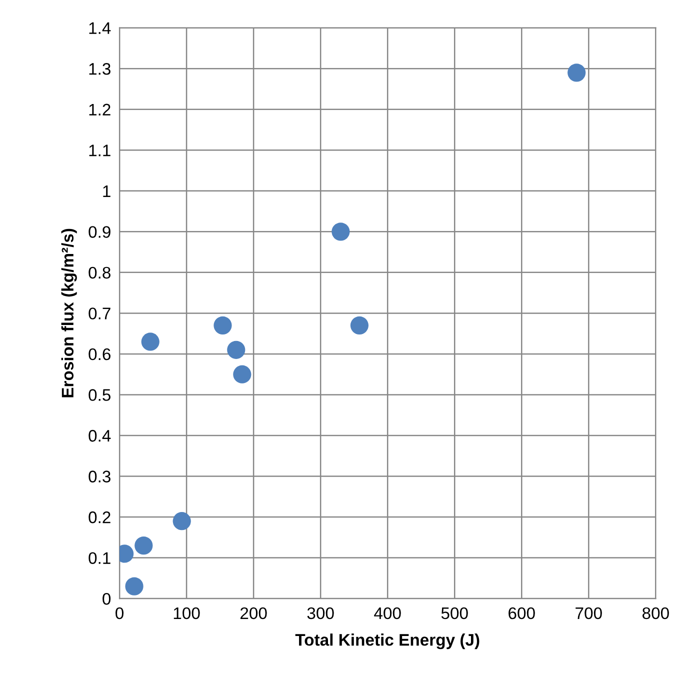 The height and width of the screenshot is (696, 683). What do you see at coordinates (106, 191) in the screenshot?
I see `y-tick-label: 1` at bounding box center [106, 191].